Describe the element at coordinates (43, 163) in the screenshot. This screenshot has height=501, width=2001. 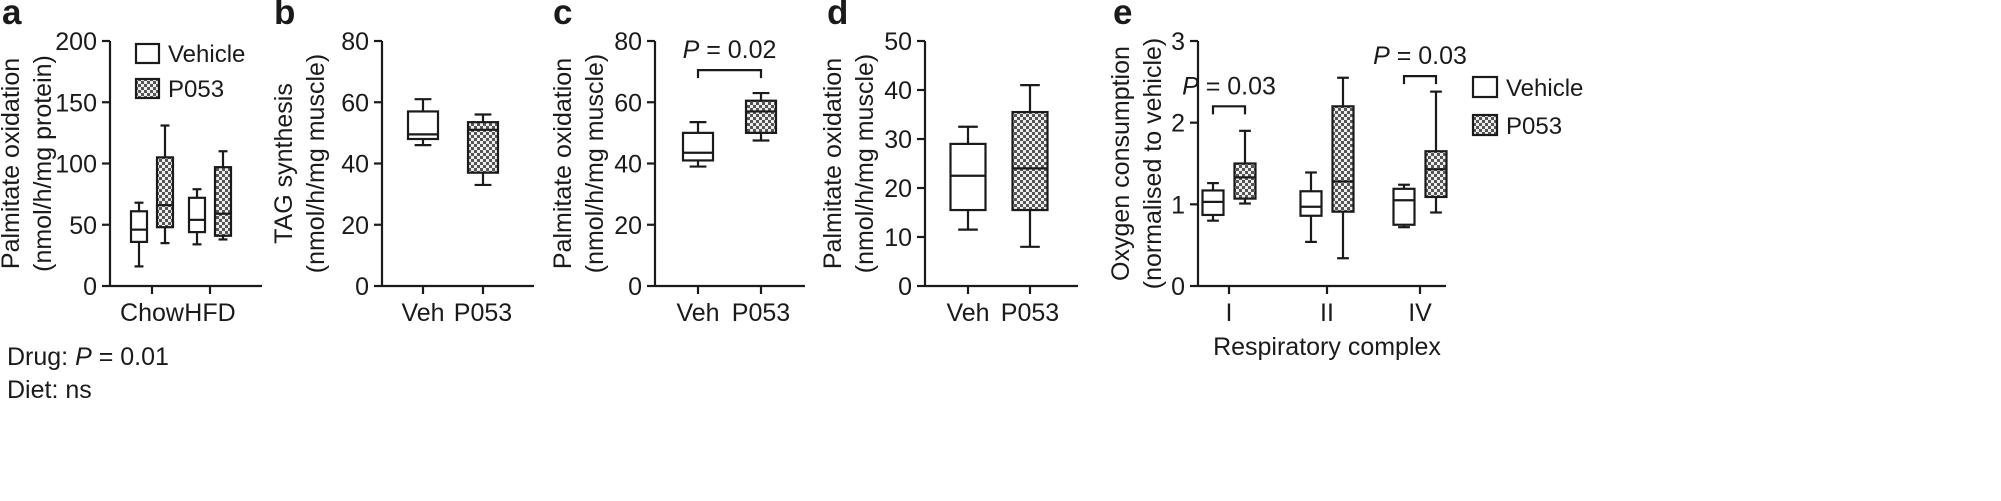
I see `y-axis-label: (nmol/h/mg protein)` at that location.